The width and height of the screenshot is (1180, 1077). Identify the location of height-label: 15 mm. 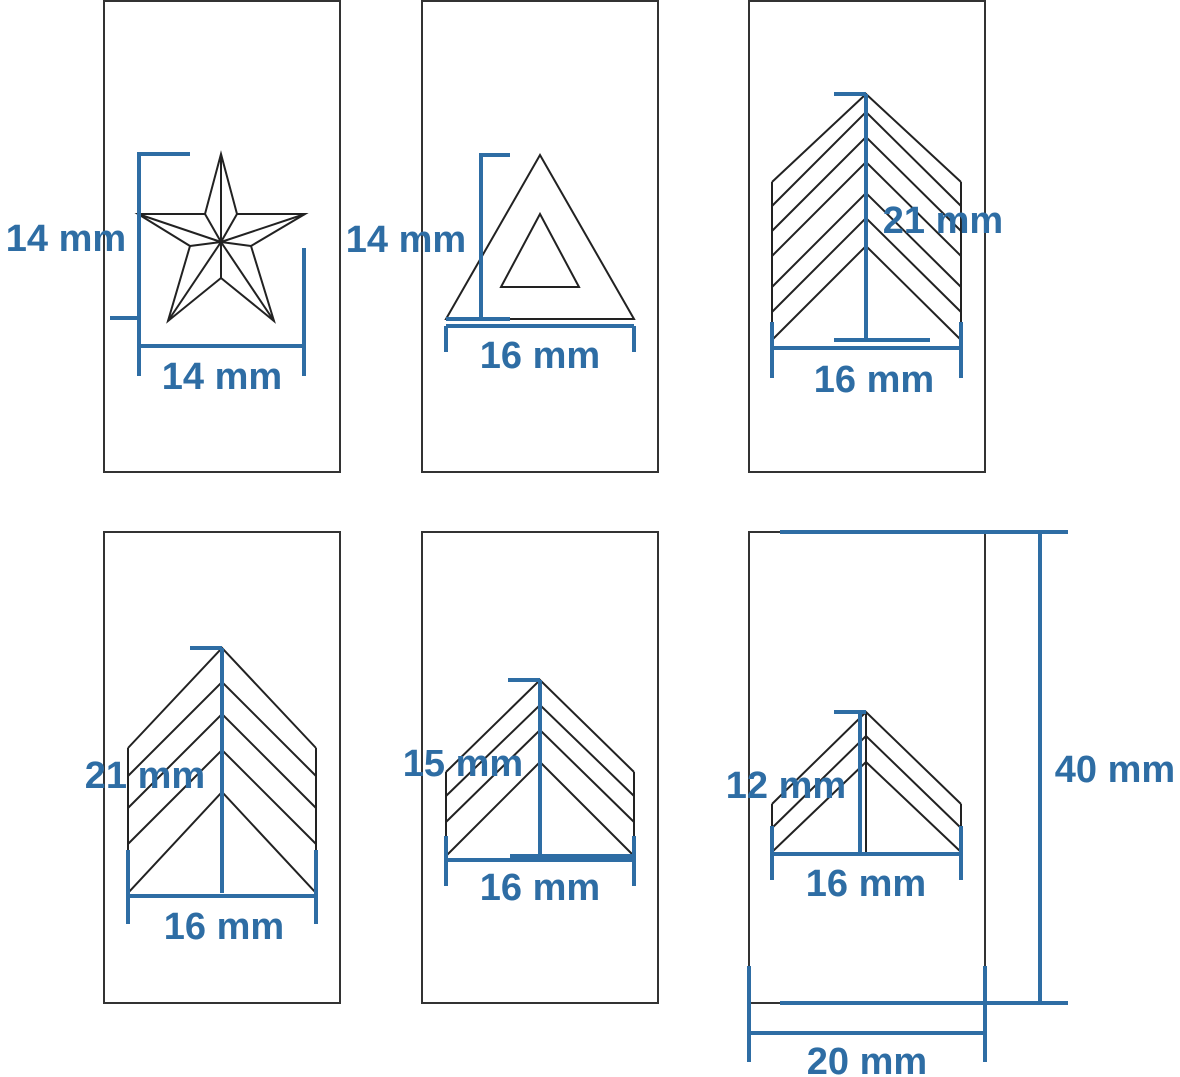
(463, 764).